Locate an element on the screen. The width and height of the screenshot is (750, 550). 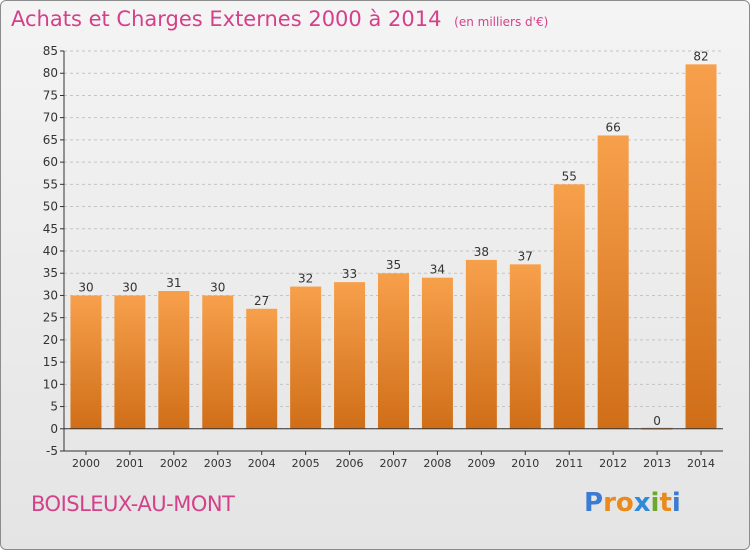
y-tick-label: 55 is located at coordinates (50, 184).